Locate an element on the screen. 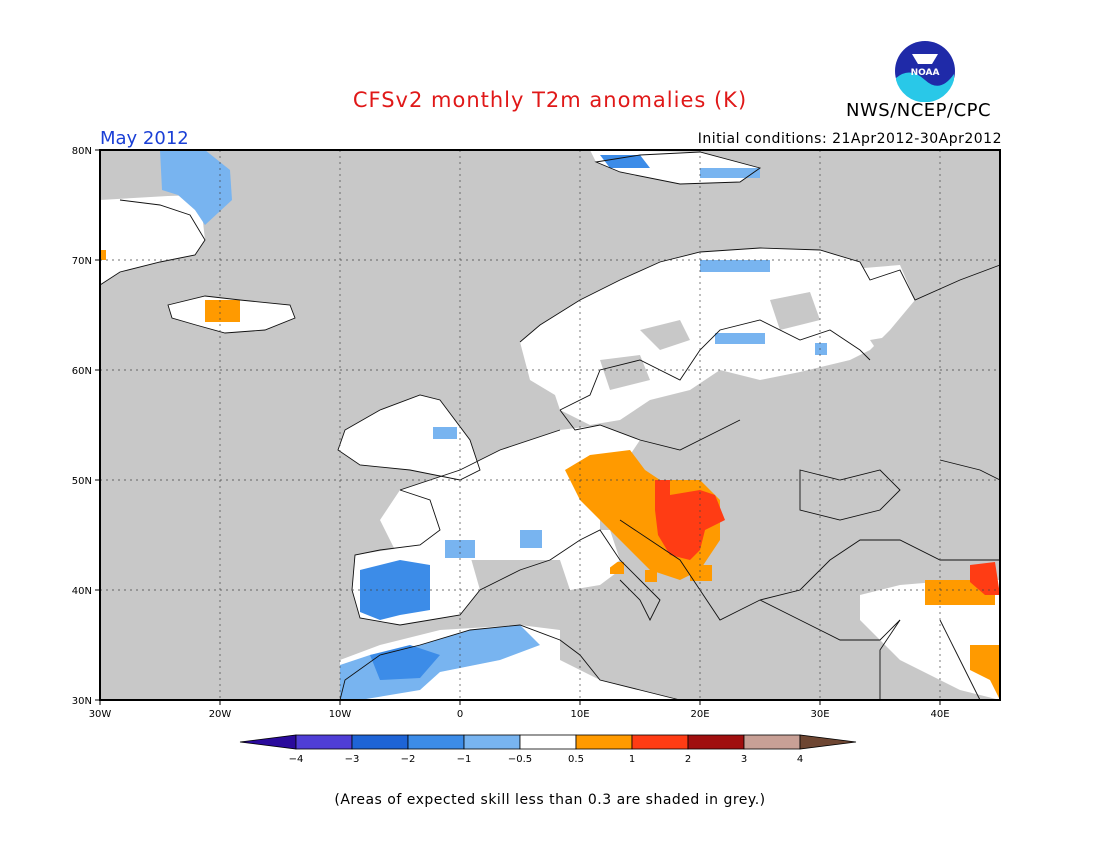  lon-label: 0 is located at coordinates (460, 714).